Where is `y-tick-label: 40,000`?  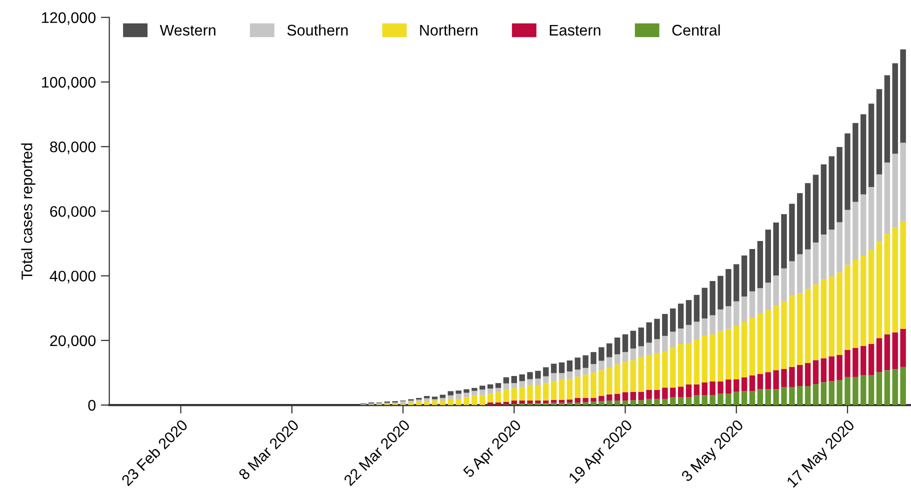 y-tick-label: 40,000 is located at coordinates (73, 277).